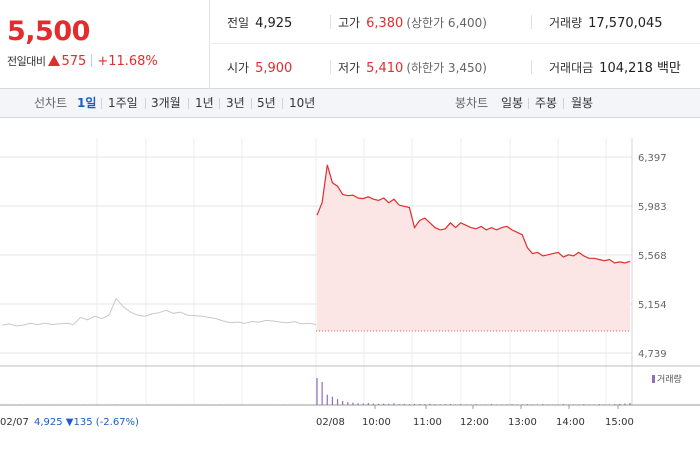 The width and height of the screenshot is (700, 450). I want to click on tab-3month: 3개월, so click(166, 103).